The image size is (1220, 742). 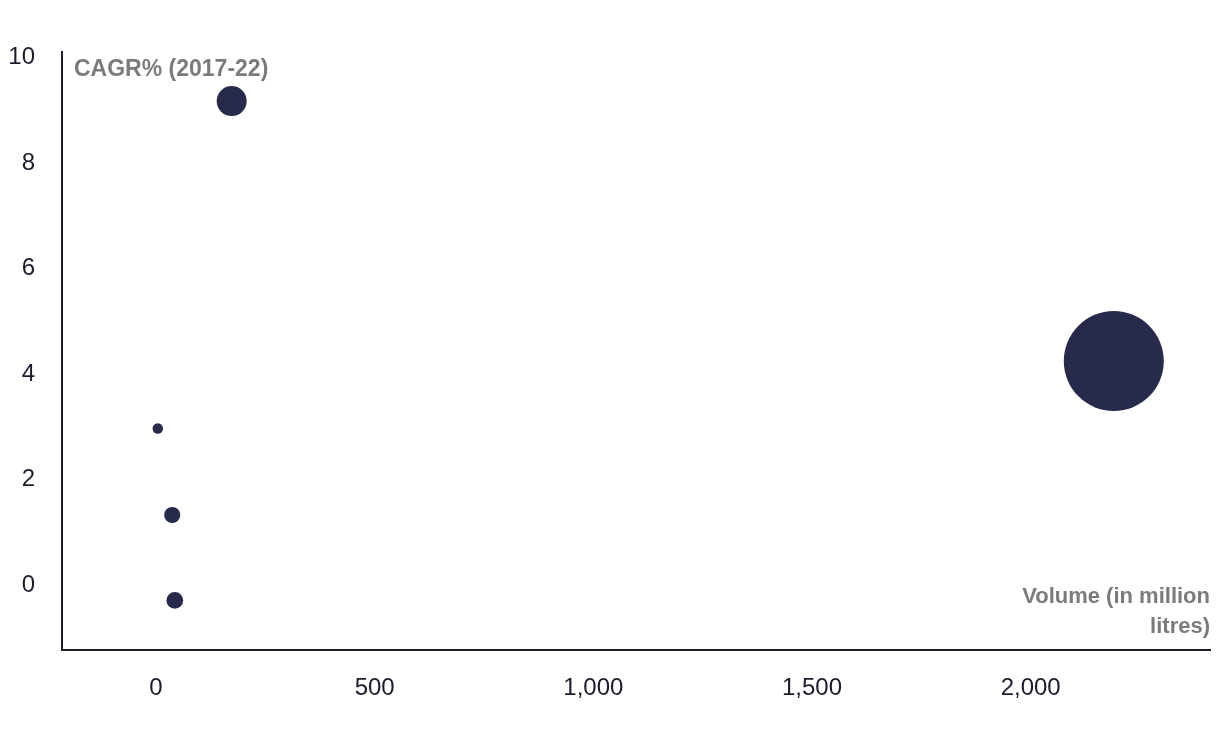 What do you see at coordinates (28, 478) in the screenshot?
I see `y-tick-label: 2` at bounding box center [28, 478].